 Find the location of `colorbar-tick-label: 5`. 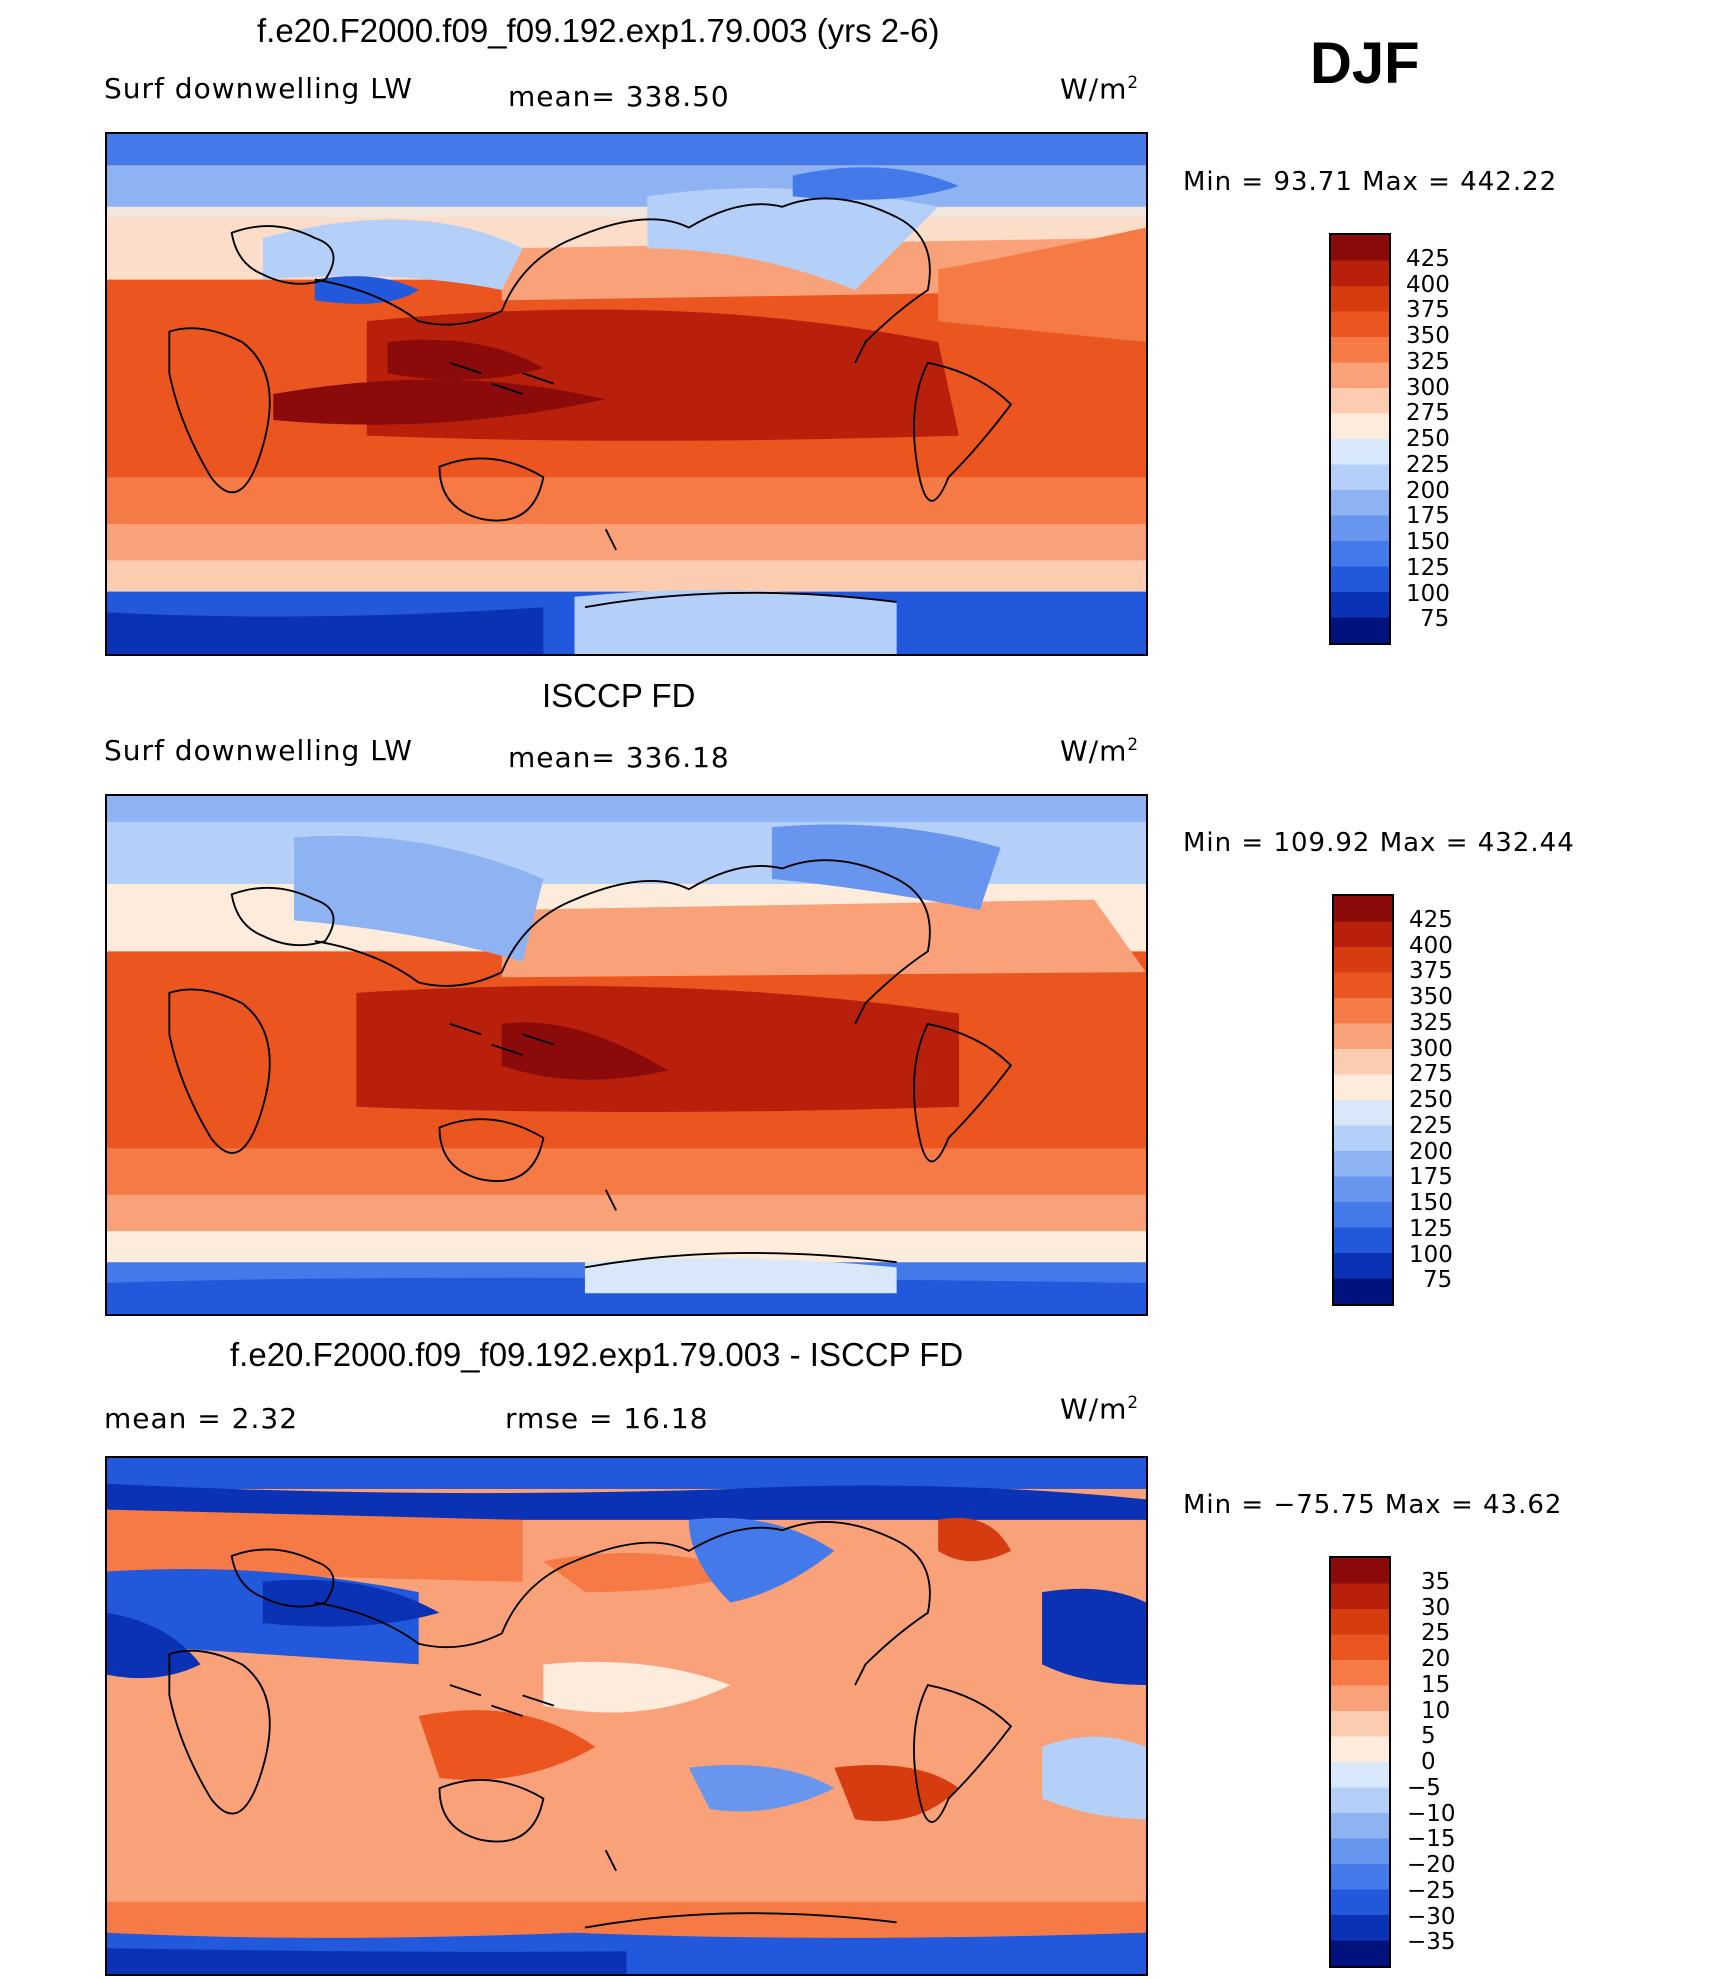

colorbar-tick-label: 5 is located at coordinates (1428, 1736).